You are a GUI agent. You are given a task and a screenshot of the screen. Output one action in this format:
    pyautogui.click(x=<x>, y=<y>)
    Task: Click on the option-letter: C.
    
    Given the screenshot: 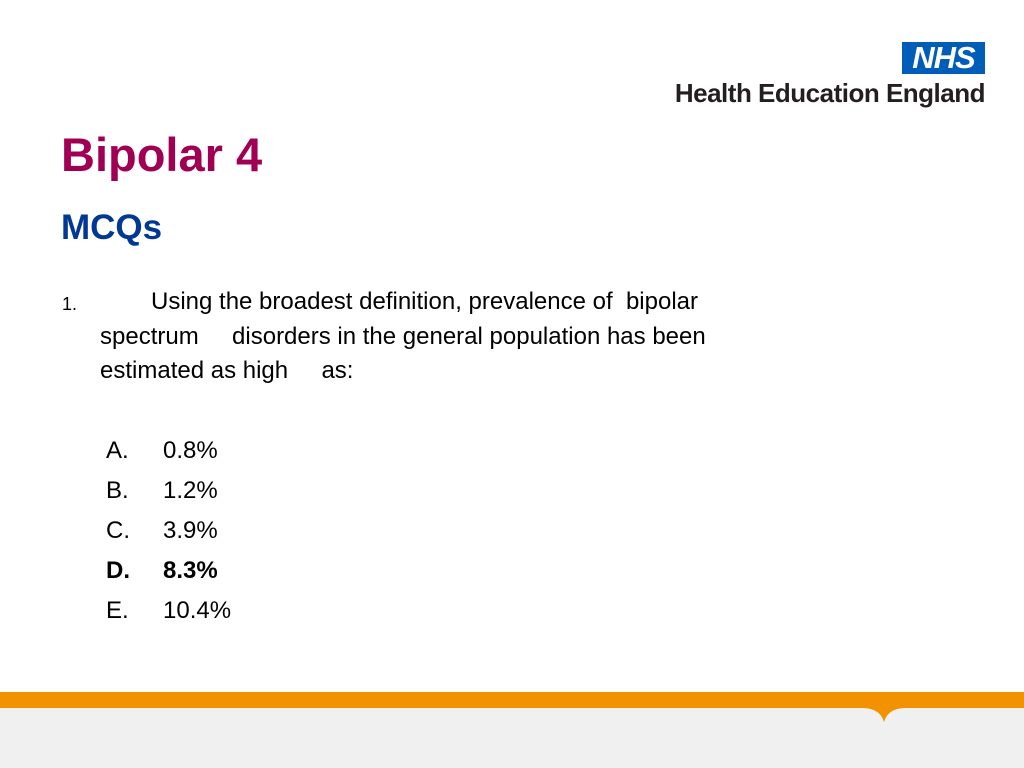 What is the action you would take?
    pyautogui.click(x=118, y=530)
    